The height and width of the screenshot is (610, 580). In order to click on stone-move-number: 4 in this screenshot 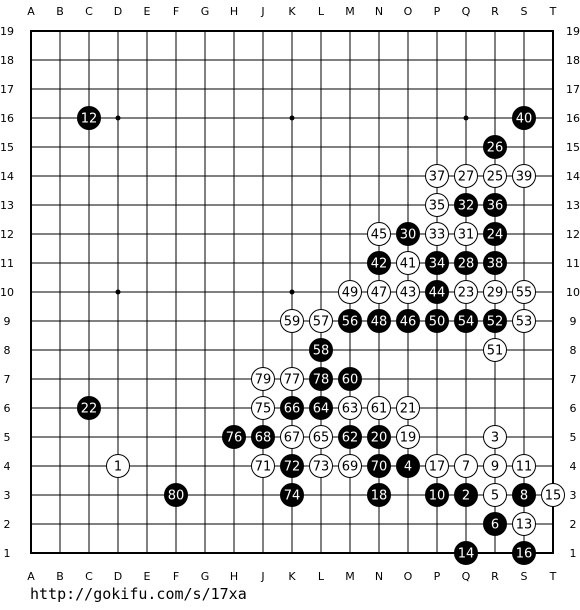, I will do `click(408, 467)`.